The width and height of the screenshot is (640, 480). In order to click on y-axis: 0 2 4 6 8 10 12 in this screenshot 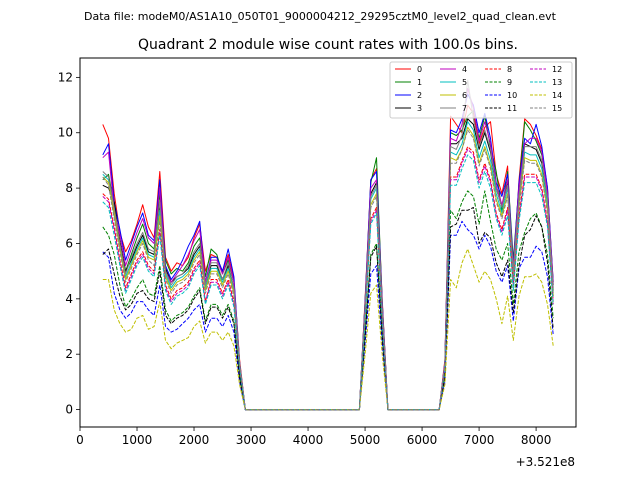, I will do `click(69, 243)`.